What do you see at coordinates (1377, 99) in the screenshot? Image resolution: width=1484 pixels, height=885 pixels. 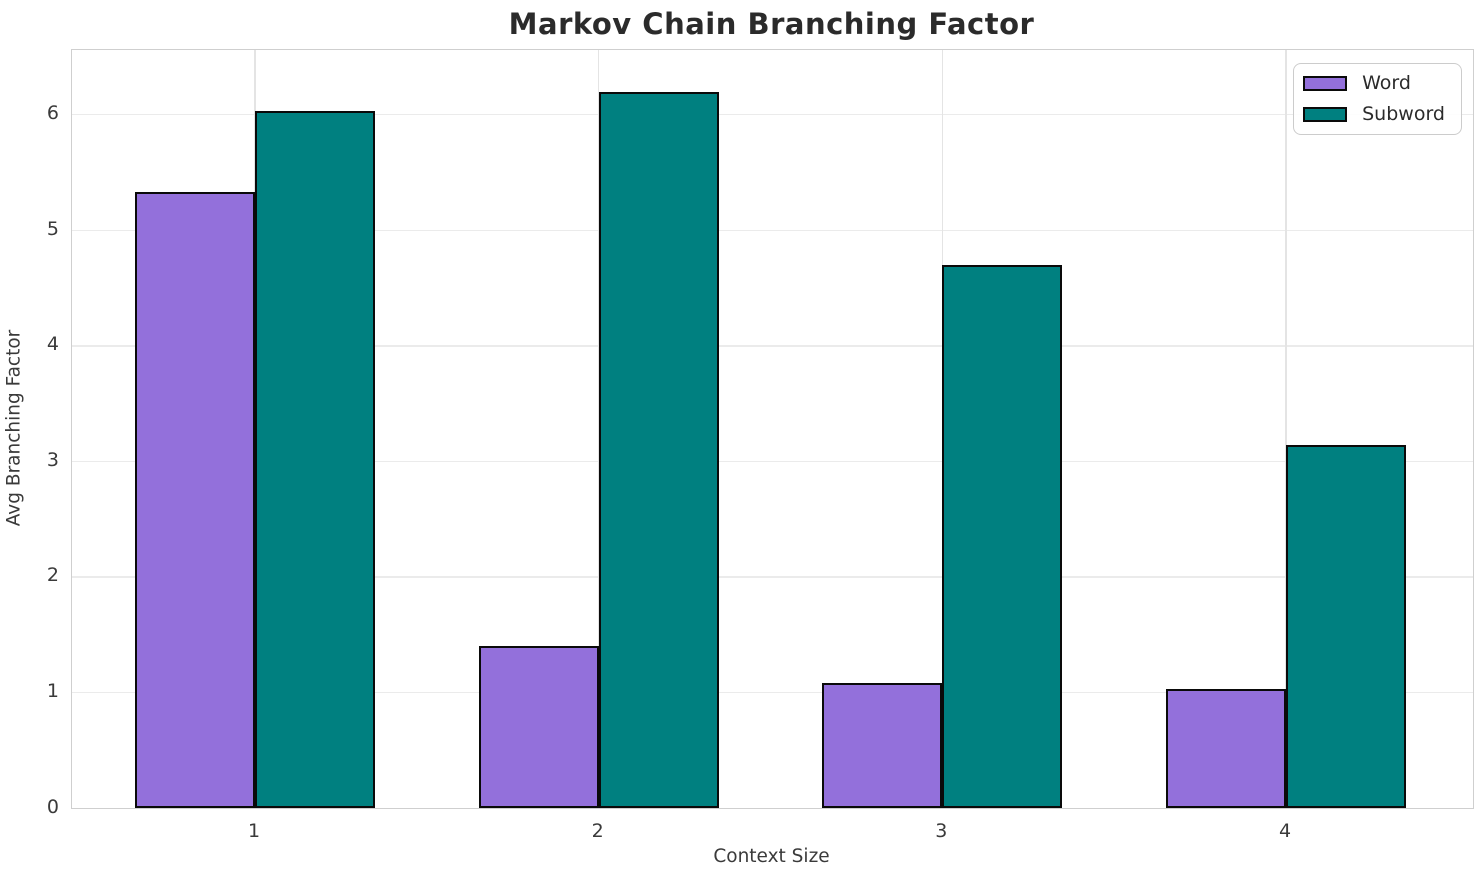 I see `legend: Word Subword` at bounding box center [1377, 99].